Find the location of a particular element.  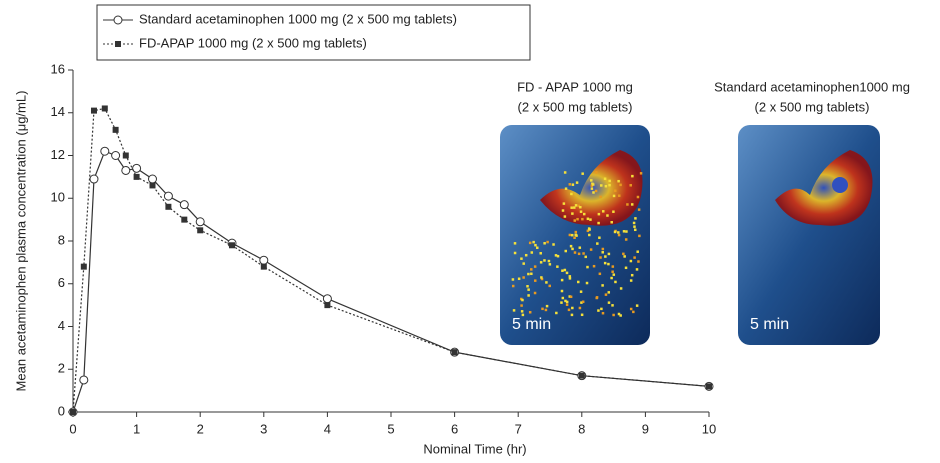

x-tick-label: 10 is located at coordinates (709, 428).